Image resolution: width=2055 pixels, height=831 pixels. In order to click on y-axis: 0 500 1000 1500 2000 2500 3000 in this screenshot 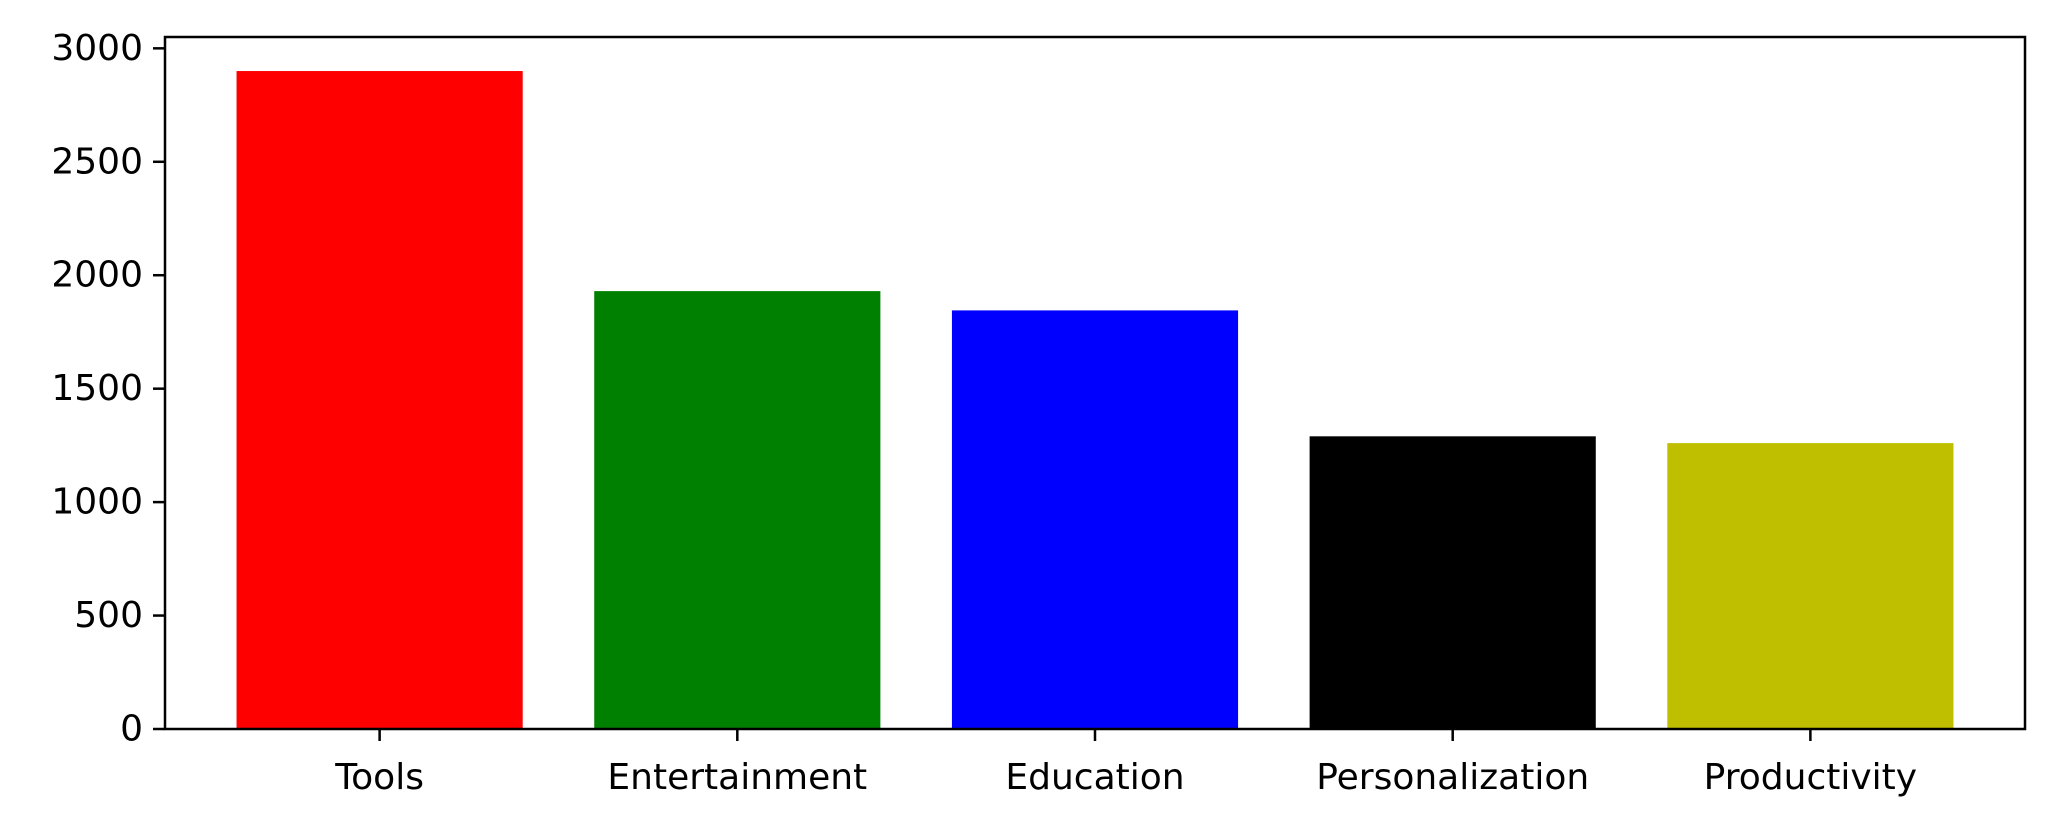, I will do `click(108, 389)`.